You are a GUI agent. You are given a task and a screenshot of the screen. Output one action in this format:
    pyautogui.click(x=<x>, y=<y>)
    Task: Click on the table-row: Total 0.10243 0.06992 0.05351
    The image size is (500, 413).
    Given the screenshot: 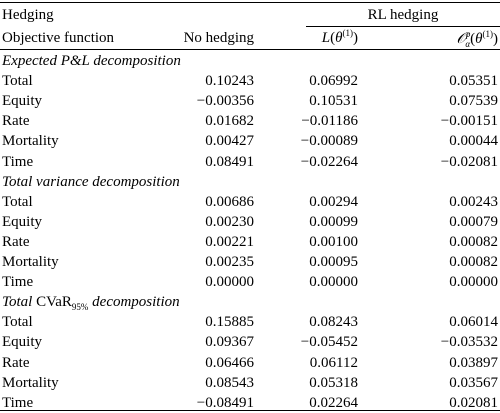 What is the action you would take?
    pyautogui.click(x=250, y=81)
    